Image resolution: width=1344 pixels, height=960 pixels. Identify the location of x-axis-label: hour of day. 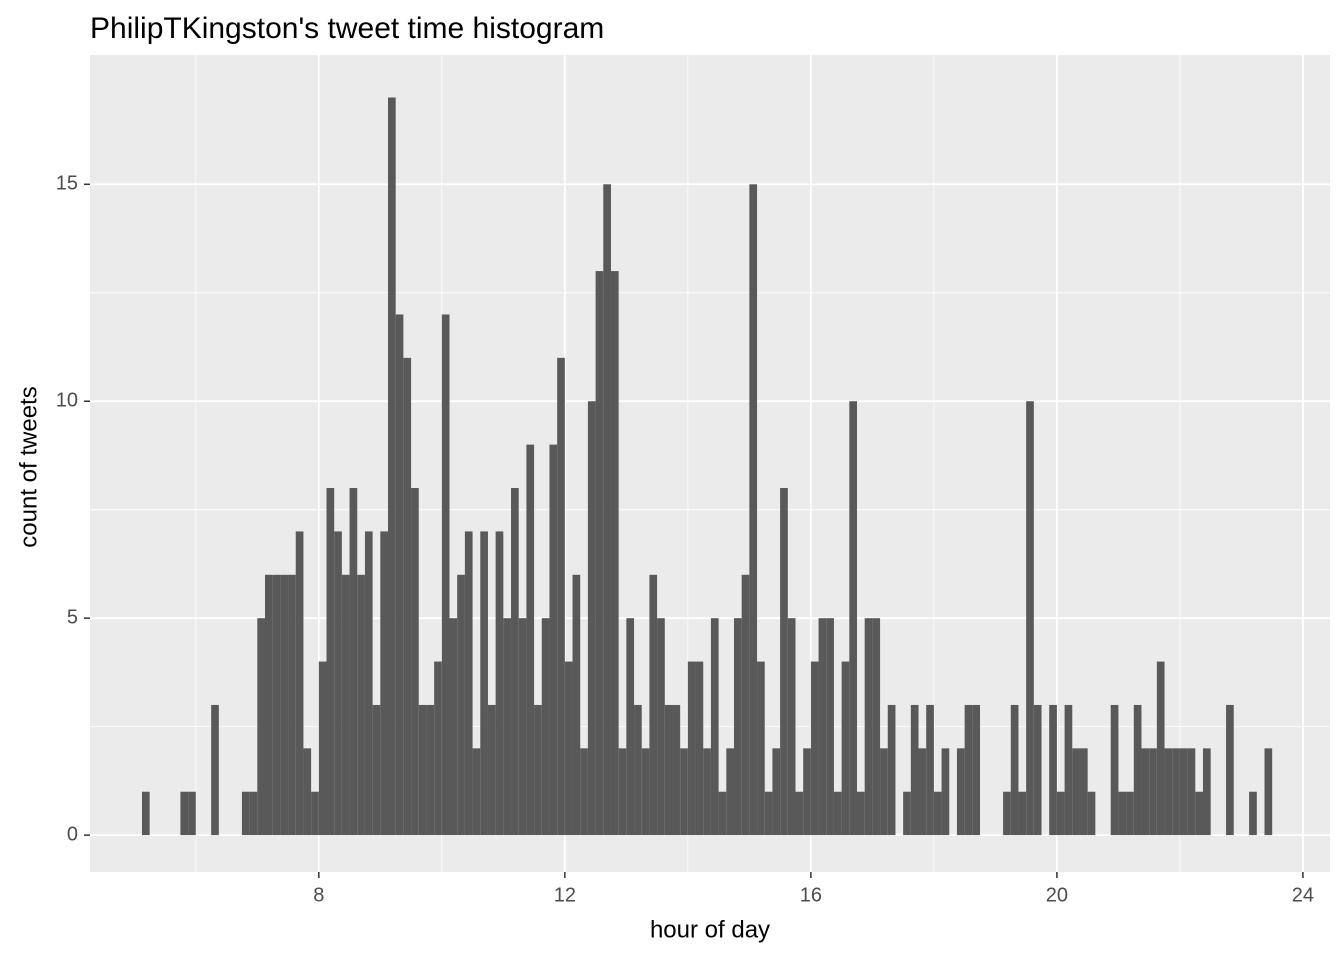
(710, 929).